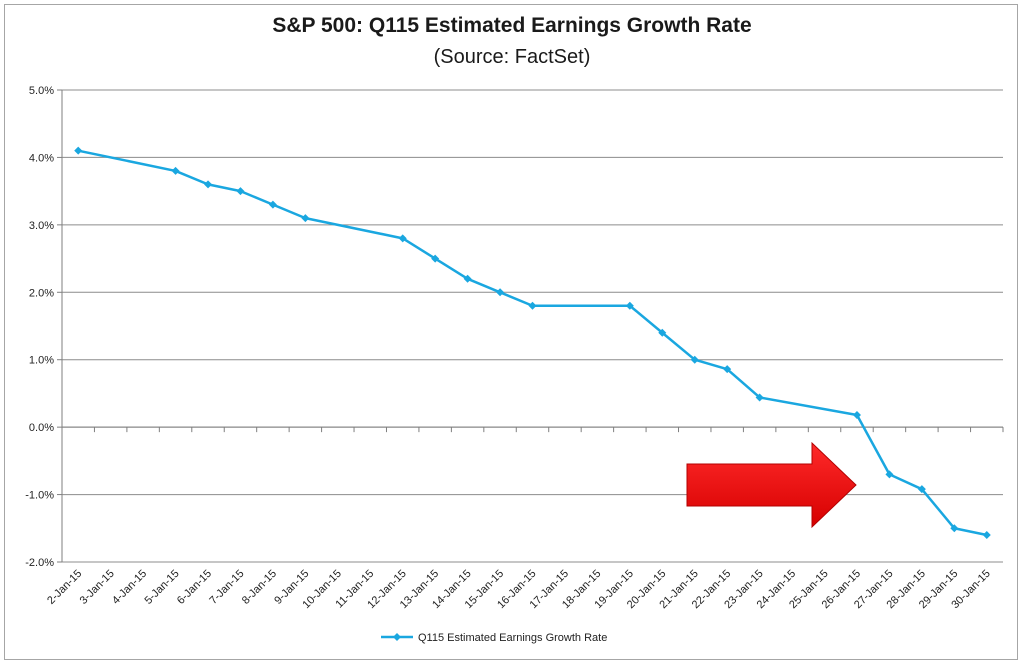  What do you see at coordinates (41, 158) in the screenshot?
I see `y-tick-label: 4.0%` at bounding box center [41, 158].